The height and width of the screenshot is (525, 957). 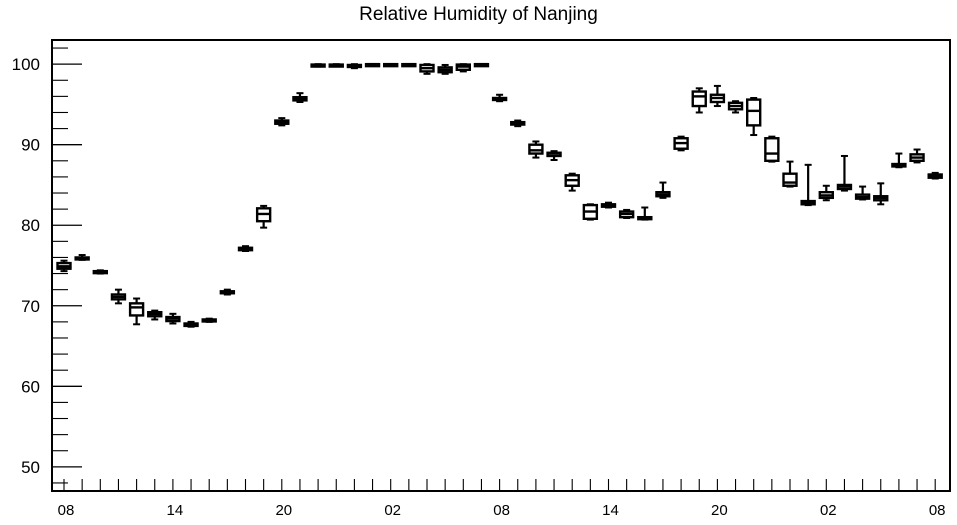 I want to click on y-tick-label: 80, so click(x=30, y=225).